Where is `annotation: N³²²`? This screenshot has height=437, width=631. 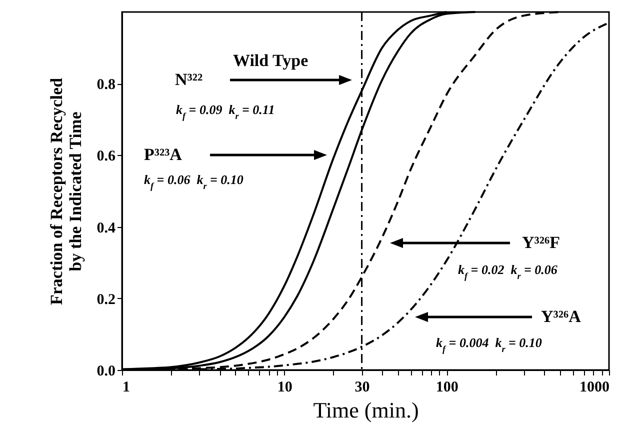 annotation: N³²² is located at coordinates (189, 79).